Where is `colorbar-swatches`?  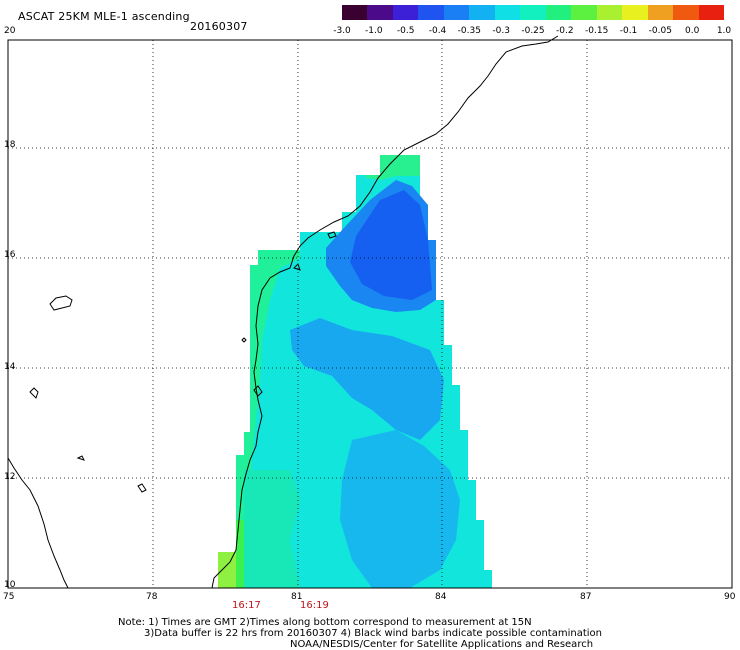
colorbar-swatches is located at coordinates (533, 12).